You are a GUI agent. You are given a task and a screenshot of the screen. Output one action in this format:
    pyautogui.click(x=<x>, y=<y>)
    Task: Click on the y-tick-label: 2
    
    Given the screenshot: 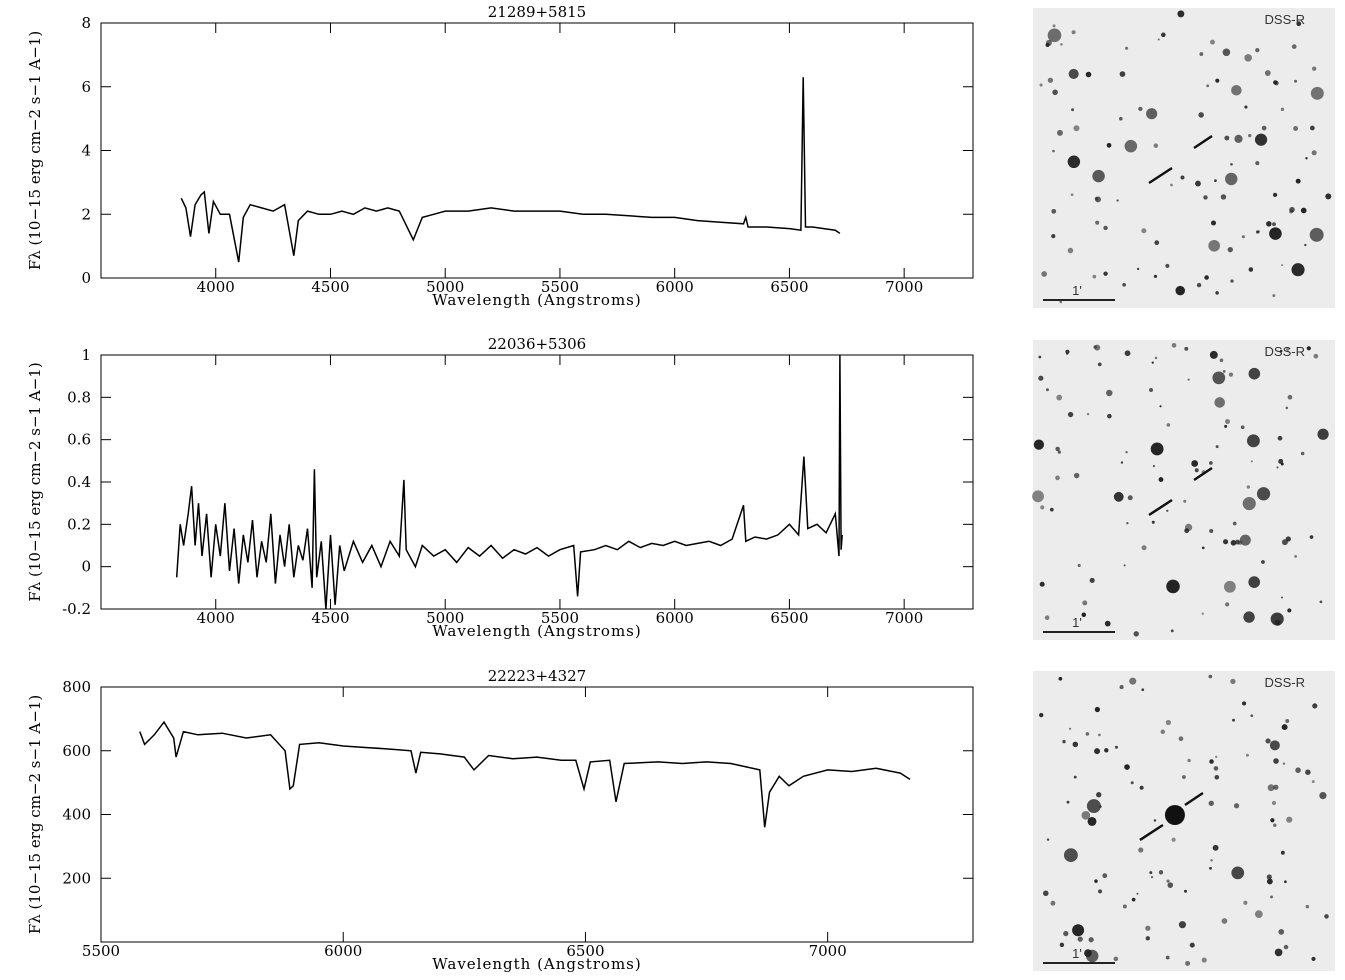 What is the action you would take?
    pyautogui.click(x=86, y=214)
    